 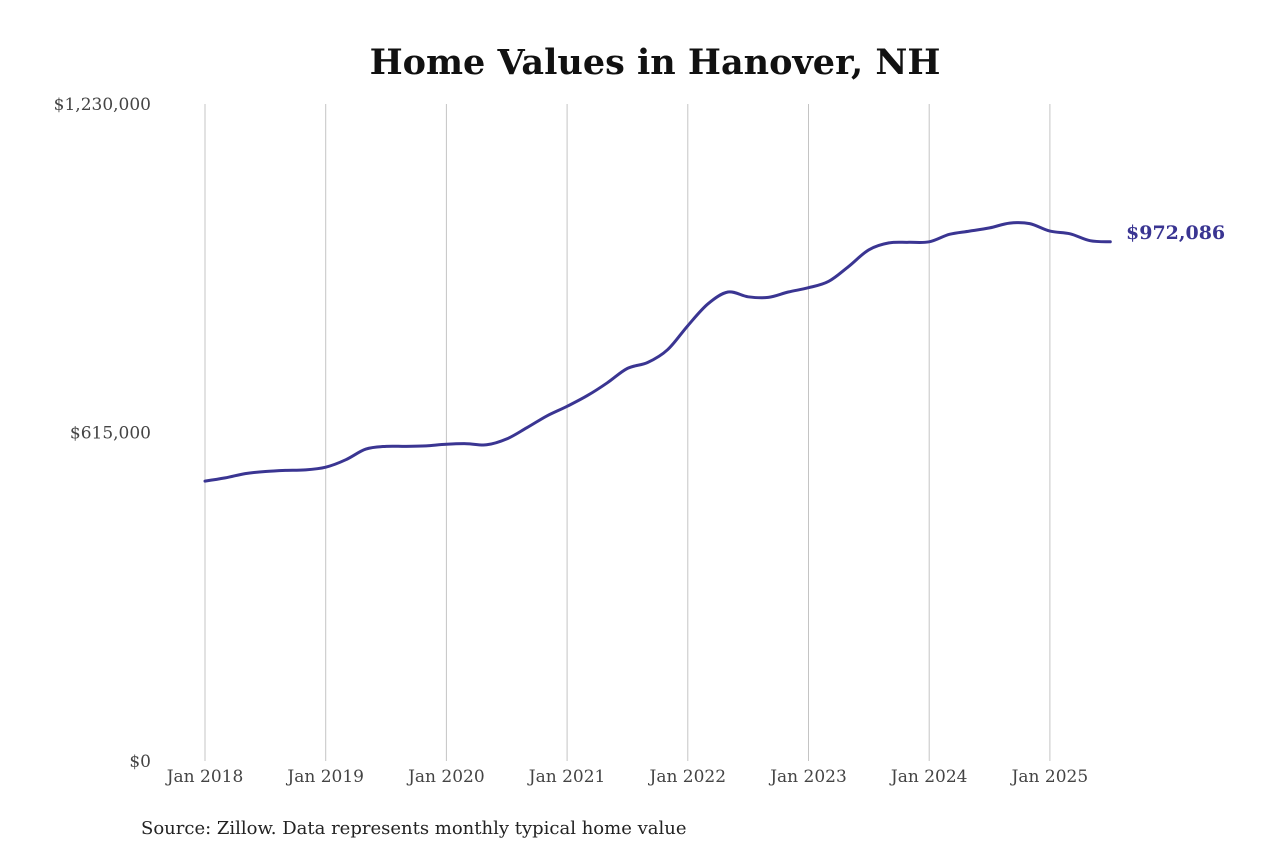 What do you see at coordinates (324, 777) in the screenshot?
I see `x-tick-label: Jan 2019` at bounding box center [324, 777].